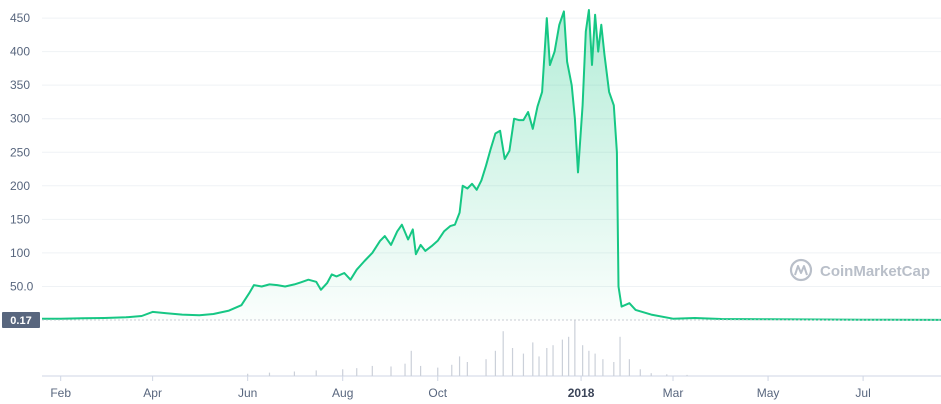 This screenshot has width=941, height=404. Describe the element at coordinates (581, 393) in the screenshot. I see `x-tick-label: 2018` at that location.